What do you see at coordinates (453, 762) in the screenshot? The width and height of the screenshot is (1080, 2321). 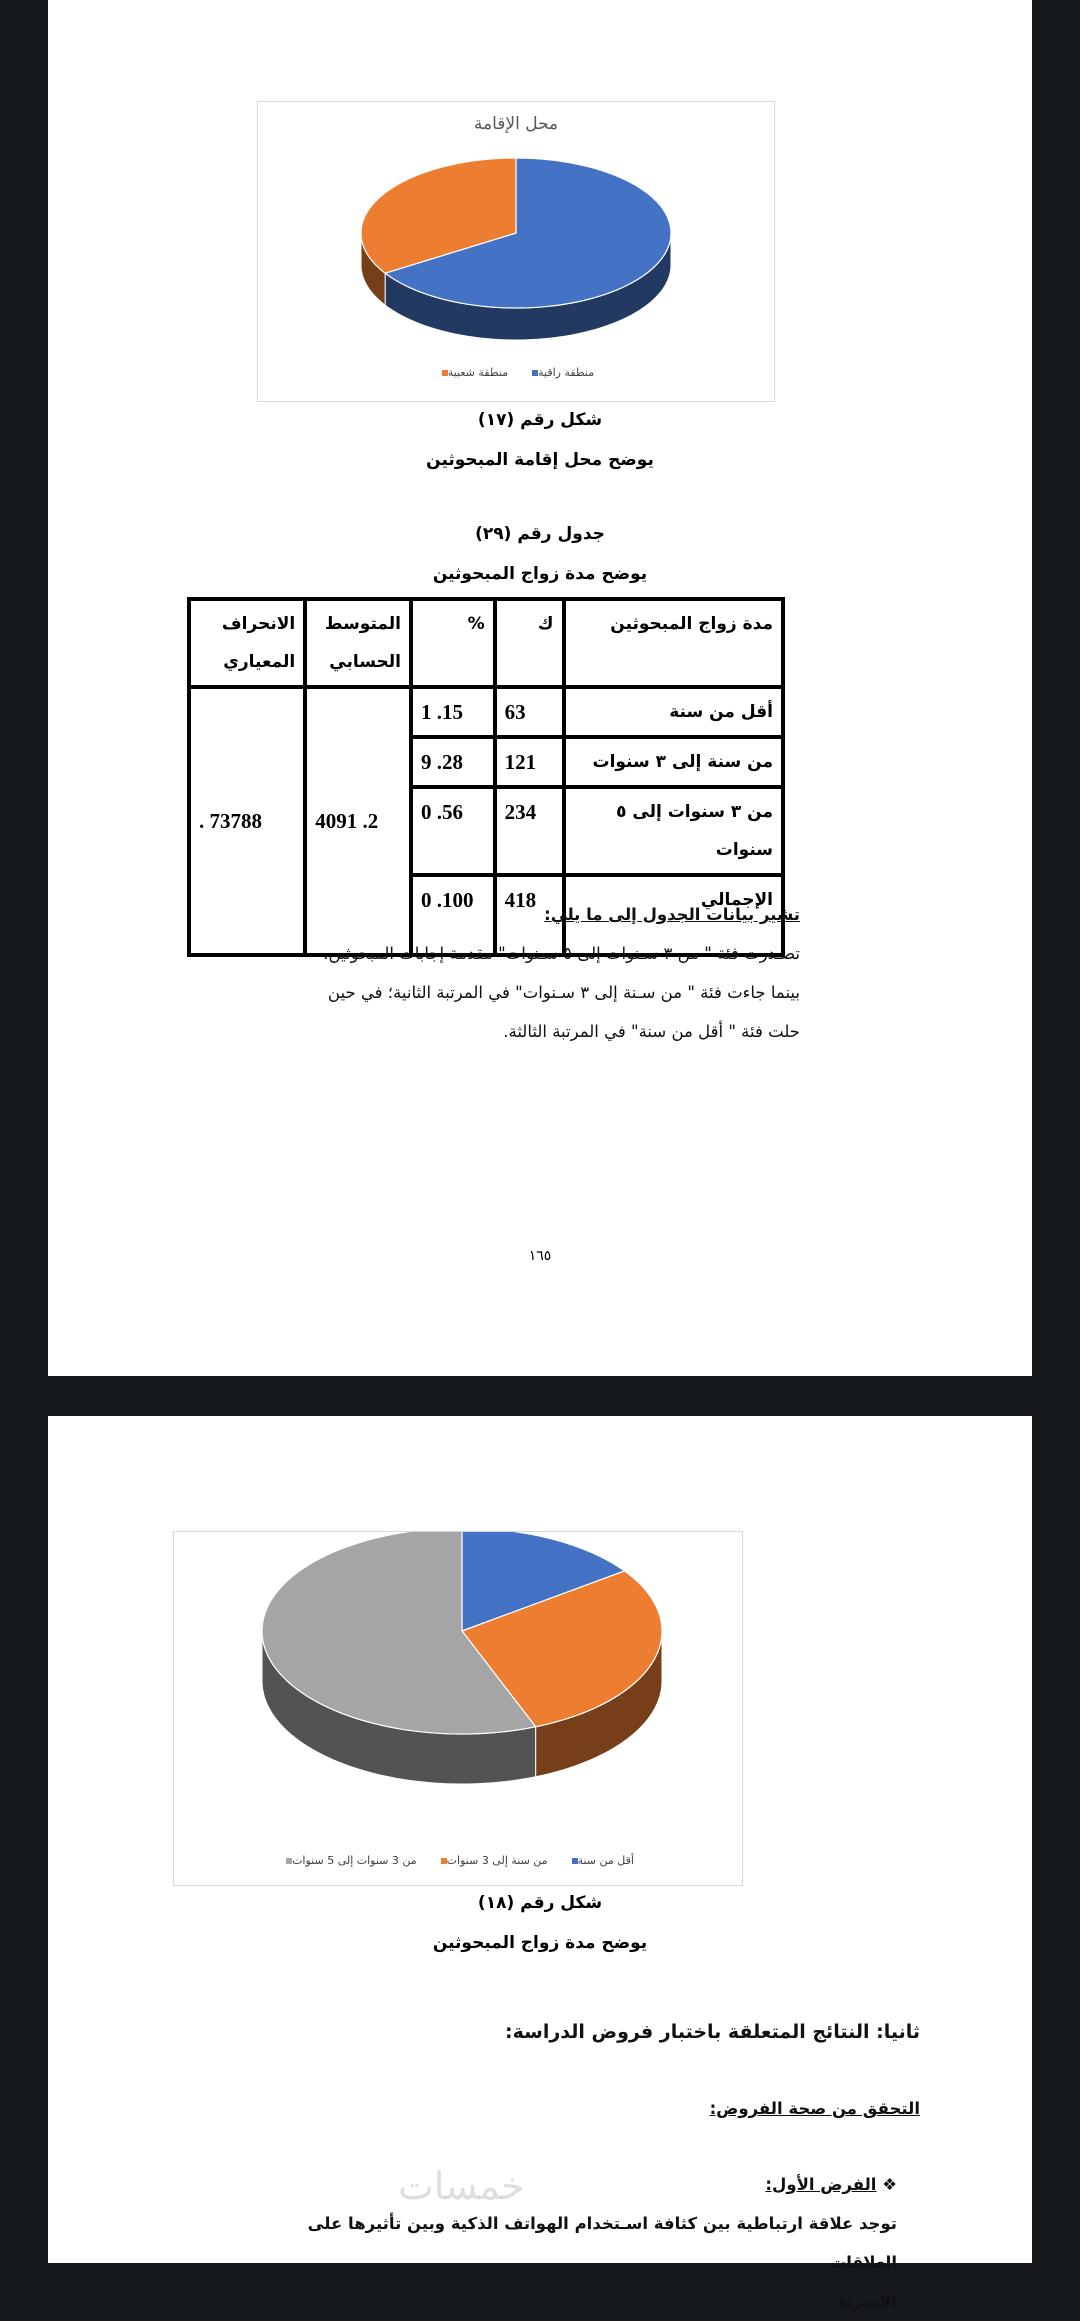 I see `percent-cell: 28. 9` at bounding box center [453, 762].